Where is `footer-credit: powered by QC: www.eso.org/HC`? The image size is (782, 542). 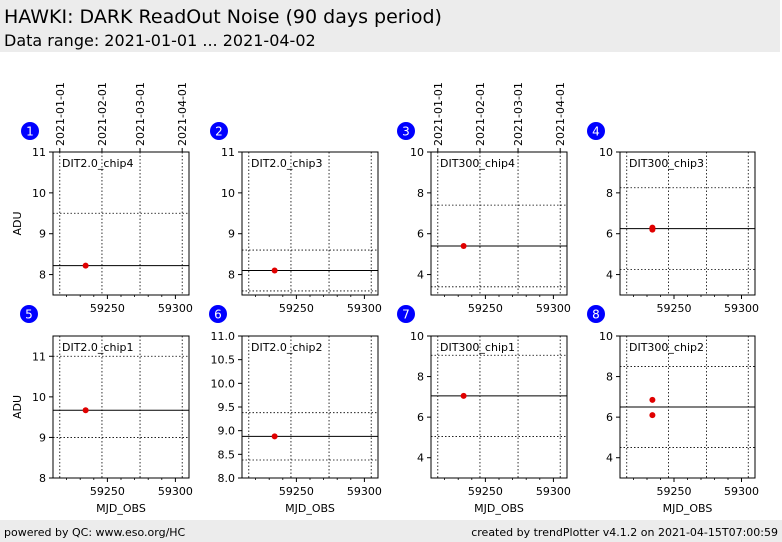
footer-credit: powered by QC: www.eso.org/HC is located at coordinates (95, 532).